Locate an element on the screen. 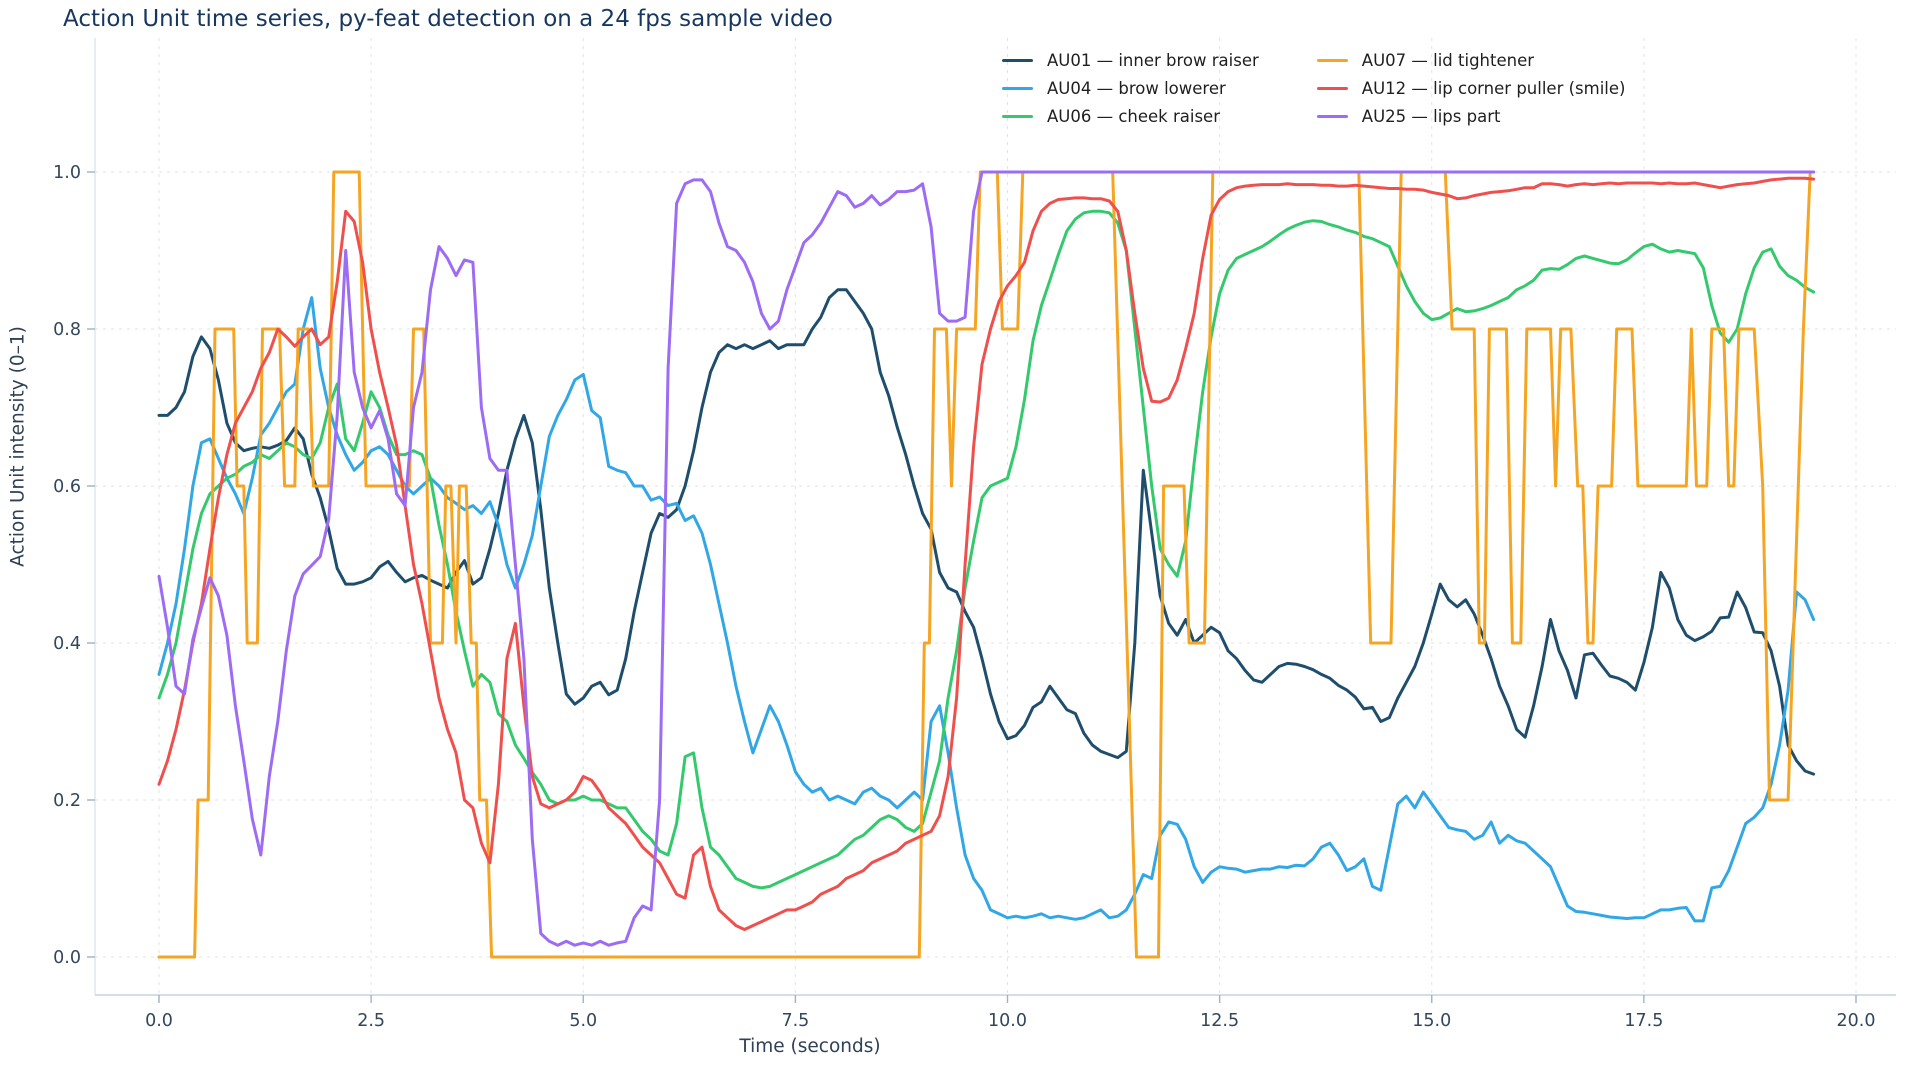 This screenshot has height=1067, width=1907. legend-item-AU04: AU04 — brow lowerer is located at coordinates (1130, 88).